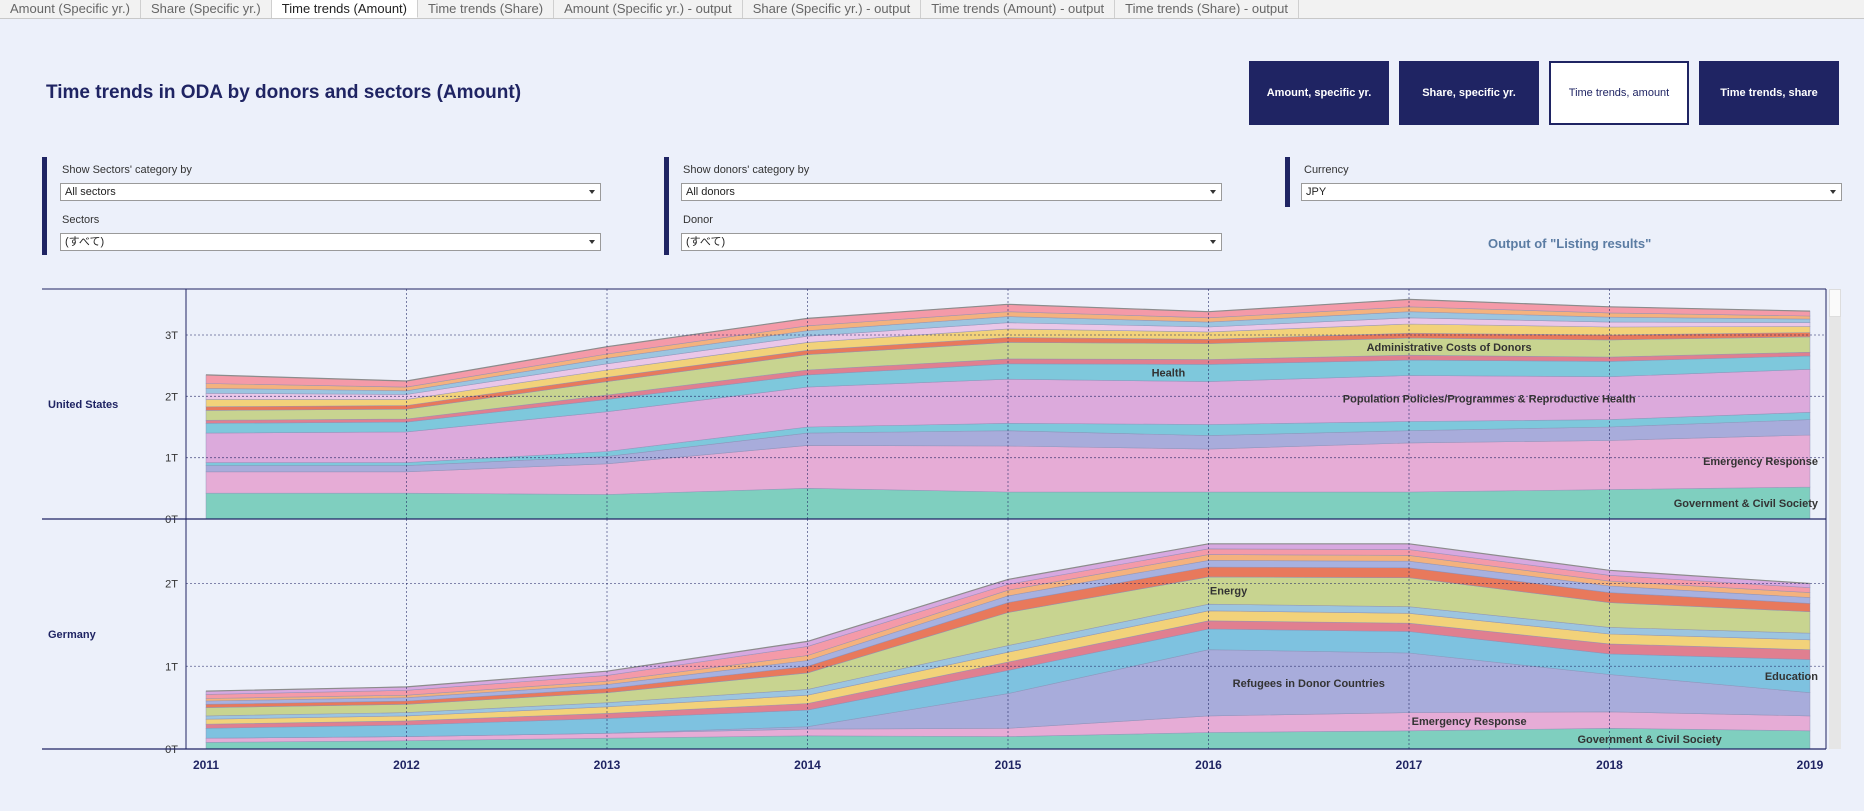 This screenshot has height=811, width=1864. I want to click on currency-value: JPY, so click(1316, 192).